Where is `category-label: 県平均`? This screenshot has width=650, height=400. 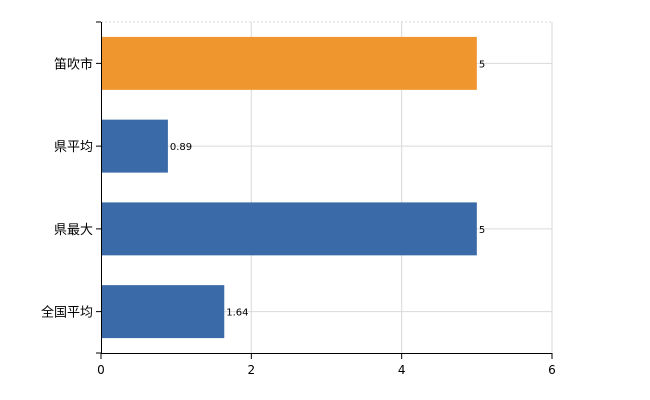 category-label: 県平均 is located at coordinates (73, 147).